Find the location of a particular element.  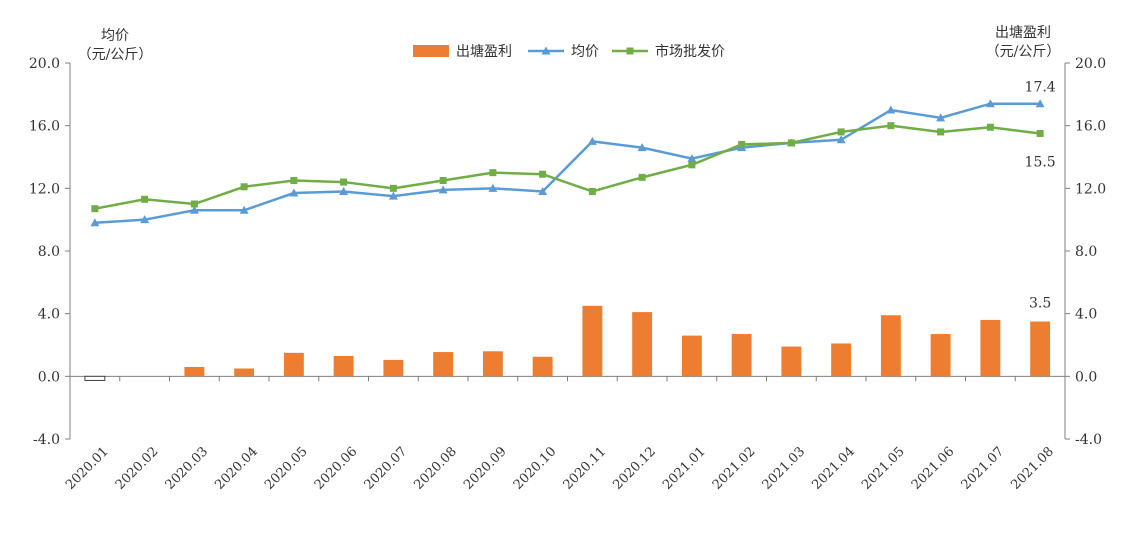

right-tick-label: 20.0 is located at coordinates (1090, 64).